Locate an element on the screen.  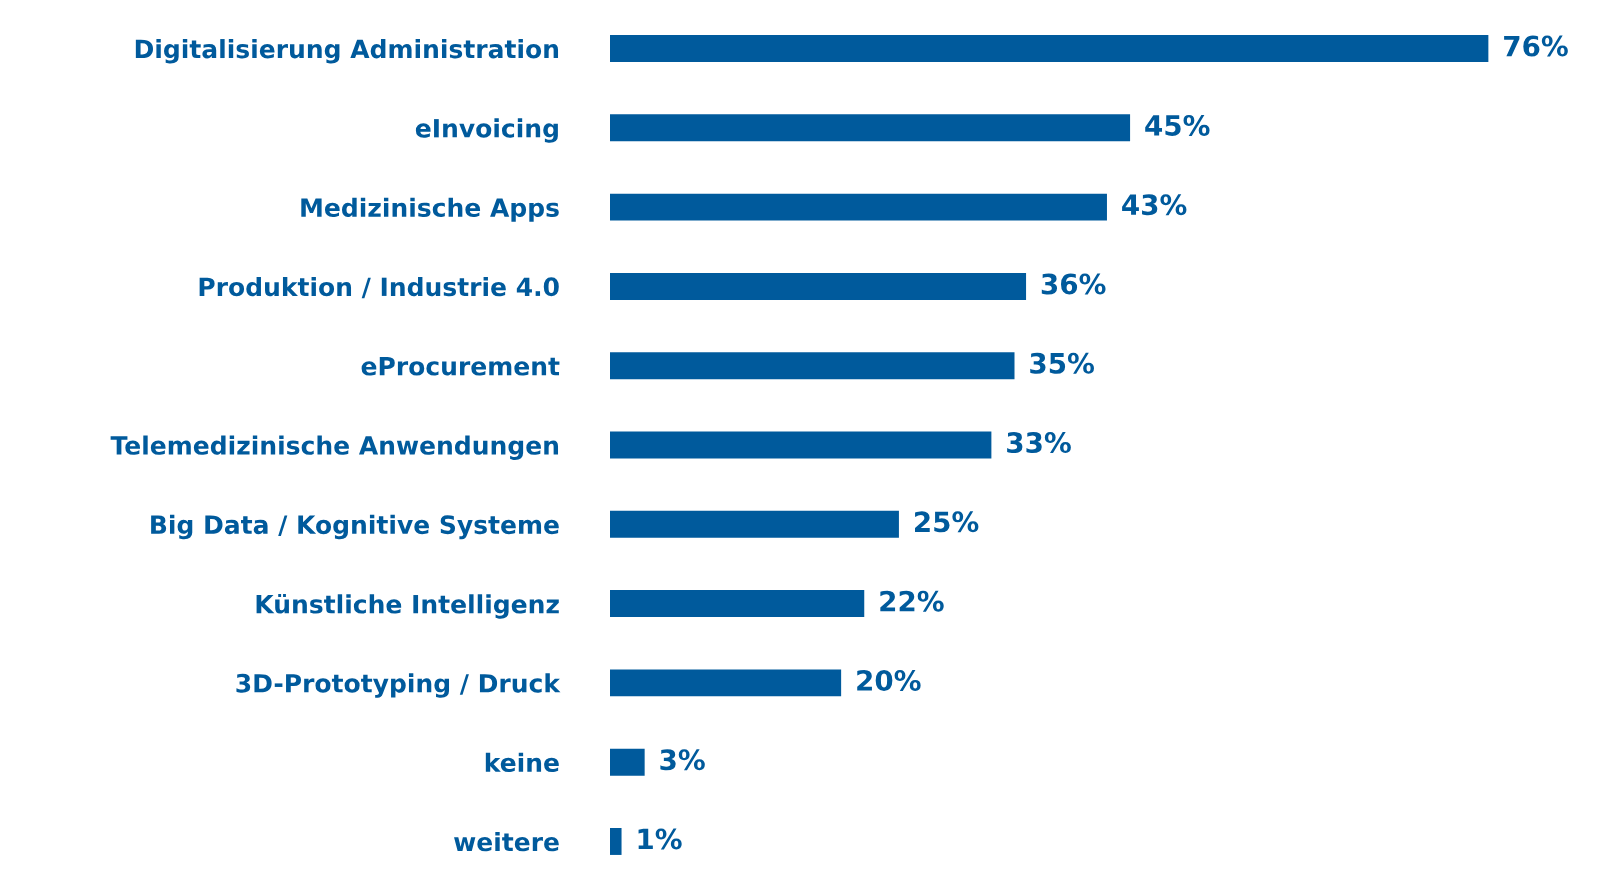
y-tick-label: Big Data / Kognitive Systeme is located at coordinates (355, 527).